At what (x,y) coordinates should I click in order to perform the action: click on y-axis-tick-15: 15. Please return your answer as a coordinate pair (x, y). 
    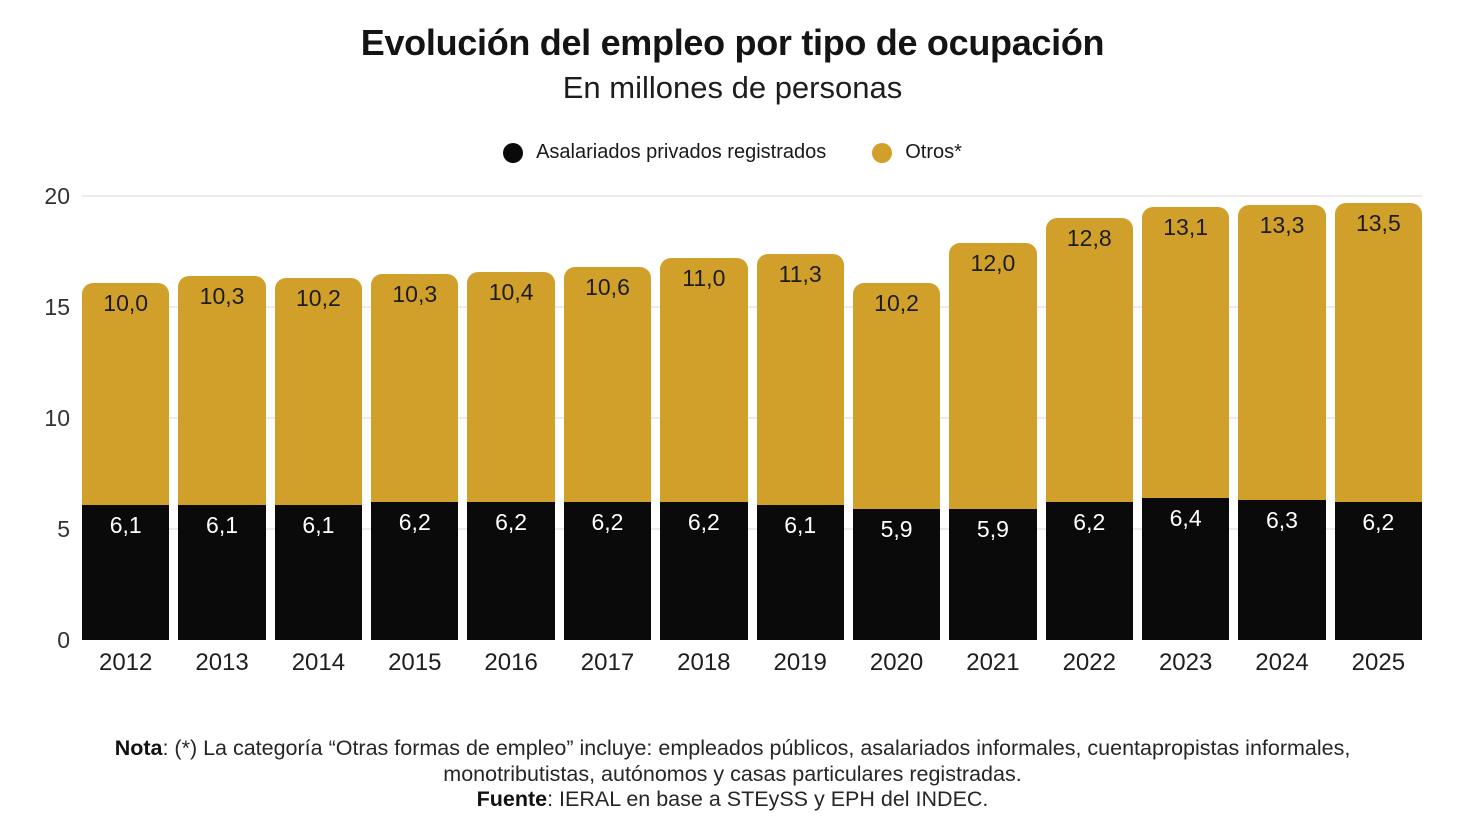
    Looking at the image, I should click on (57, 307).